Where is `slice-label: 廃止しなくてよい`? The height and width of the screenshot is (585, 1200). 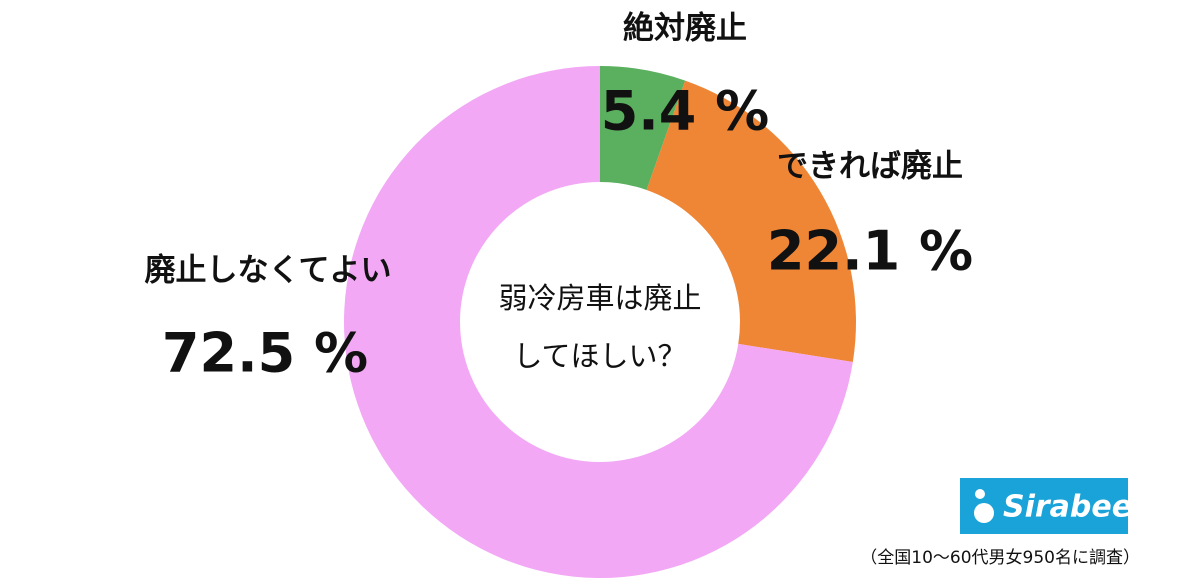
slice-label: 廃止しなくてよい is located at coordinates (267, 271).